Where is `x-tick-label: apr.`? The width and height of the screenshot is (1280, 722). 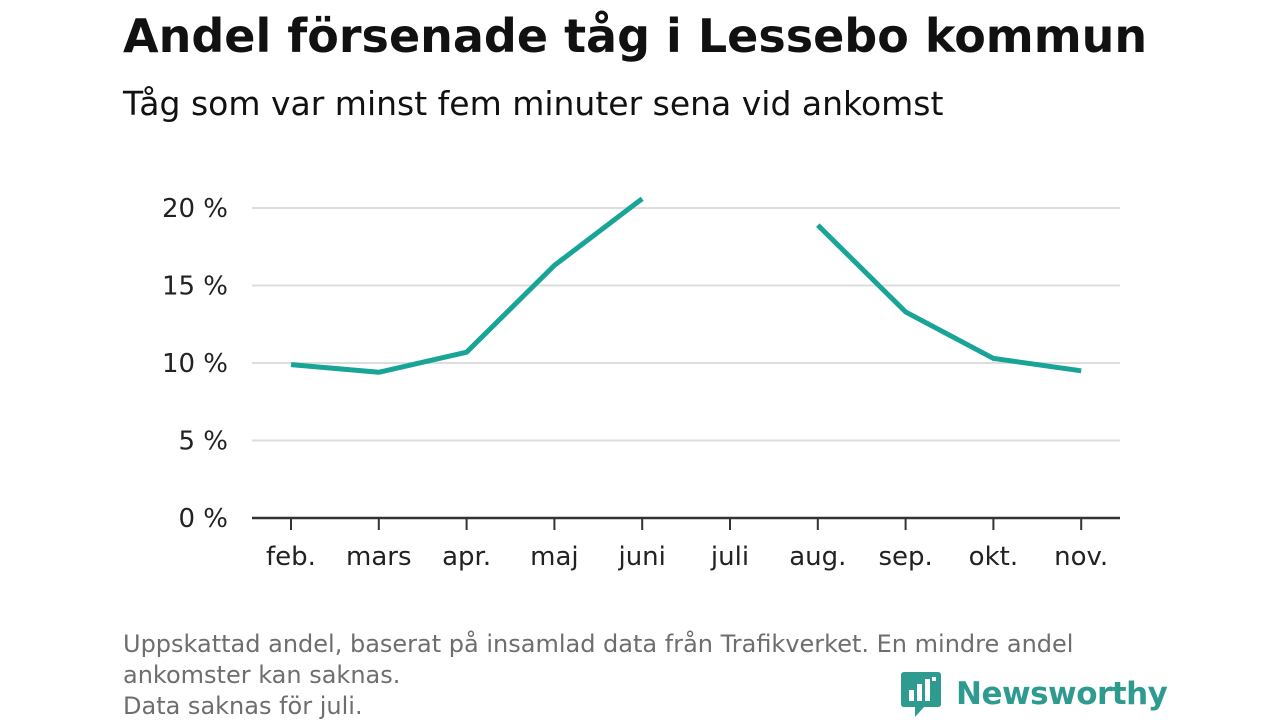
x-tick-label: apr. is located at coordinates (466, 557).